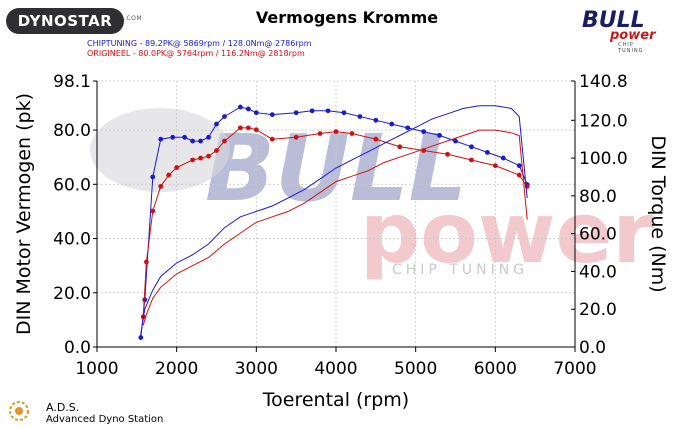 The image size is (694, 428). I want to click on y-right-tick-label: 40.0, so click(598, 272).